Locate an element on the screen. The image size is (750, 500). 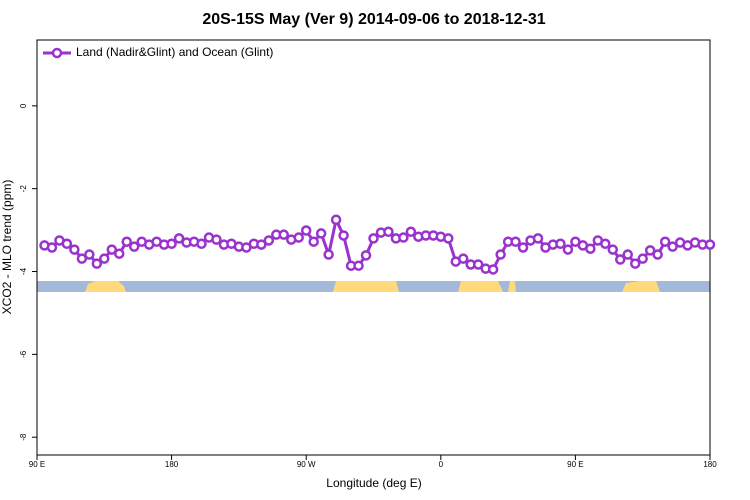
y-tick-label: 0 is located at coordinates (23, 105).